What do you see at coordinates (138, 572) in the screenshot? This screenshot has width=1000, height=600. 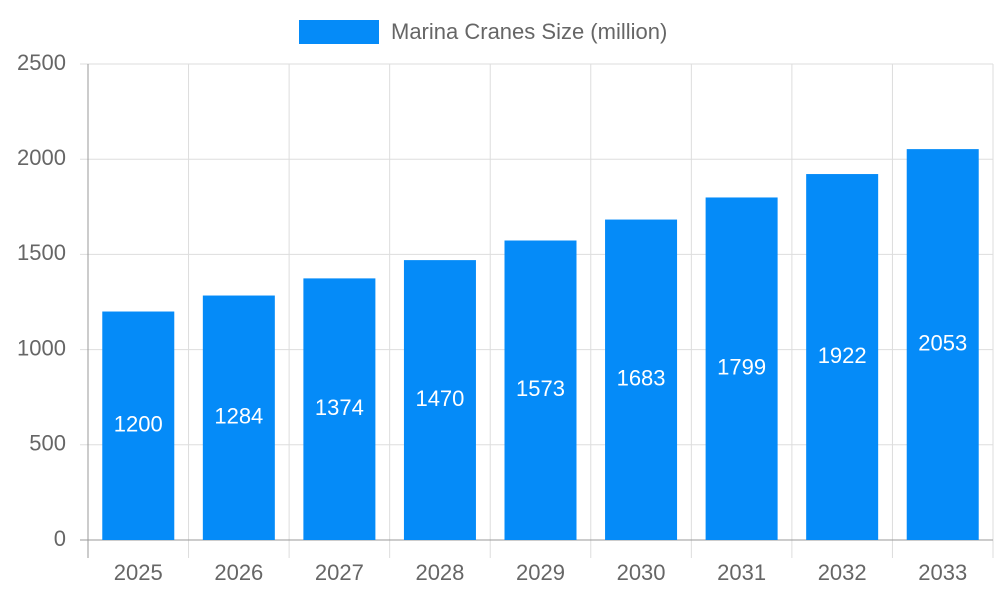 I see `x-tick-label: 2025` at bounding box center [138, 572].